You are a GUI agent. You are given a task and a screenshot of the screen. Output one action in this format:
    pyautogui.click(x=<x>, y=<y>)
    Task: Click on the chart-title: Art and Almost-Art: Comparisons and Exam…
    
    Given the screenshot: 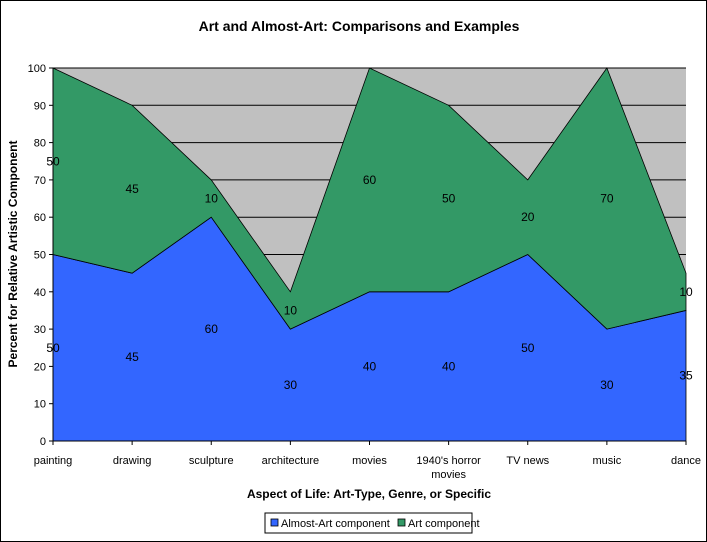 What is the action you would take?
    pyautogui.click(x=359, y=26)
    